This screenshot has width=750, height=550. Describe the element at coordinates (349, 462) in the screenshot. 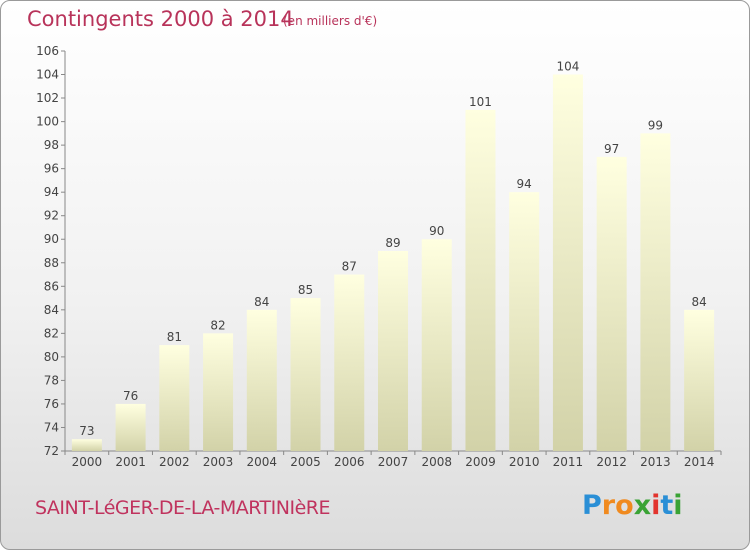

I see `x-tick-label: 2006` at that location.